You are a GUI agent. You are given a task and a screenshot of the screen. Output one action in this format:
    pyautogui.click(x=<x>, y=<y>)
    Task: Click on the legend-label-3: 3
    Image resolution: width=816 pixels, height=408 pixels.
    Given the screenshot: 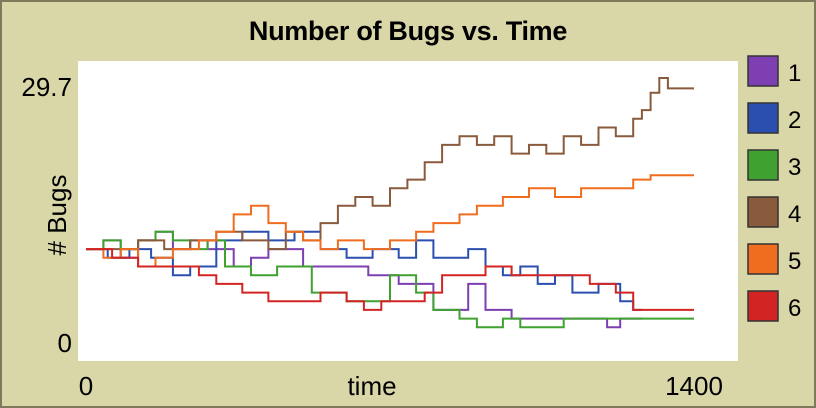 What is the action you would take?
    pyautogui.click(x=794, y=167)
    